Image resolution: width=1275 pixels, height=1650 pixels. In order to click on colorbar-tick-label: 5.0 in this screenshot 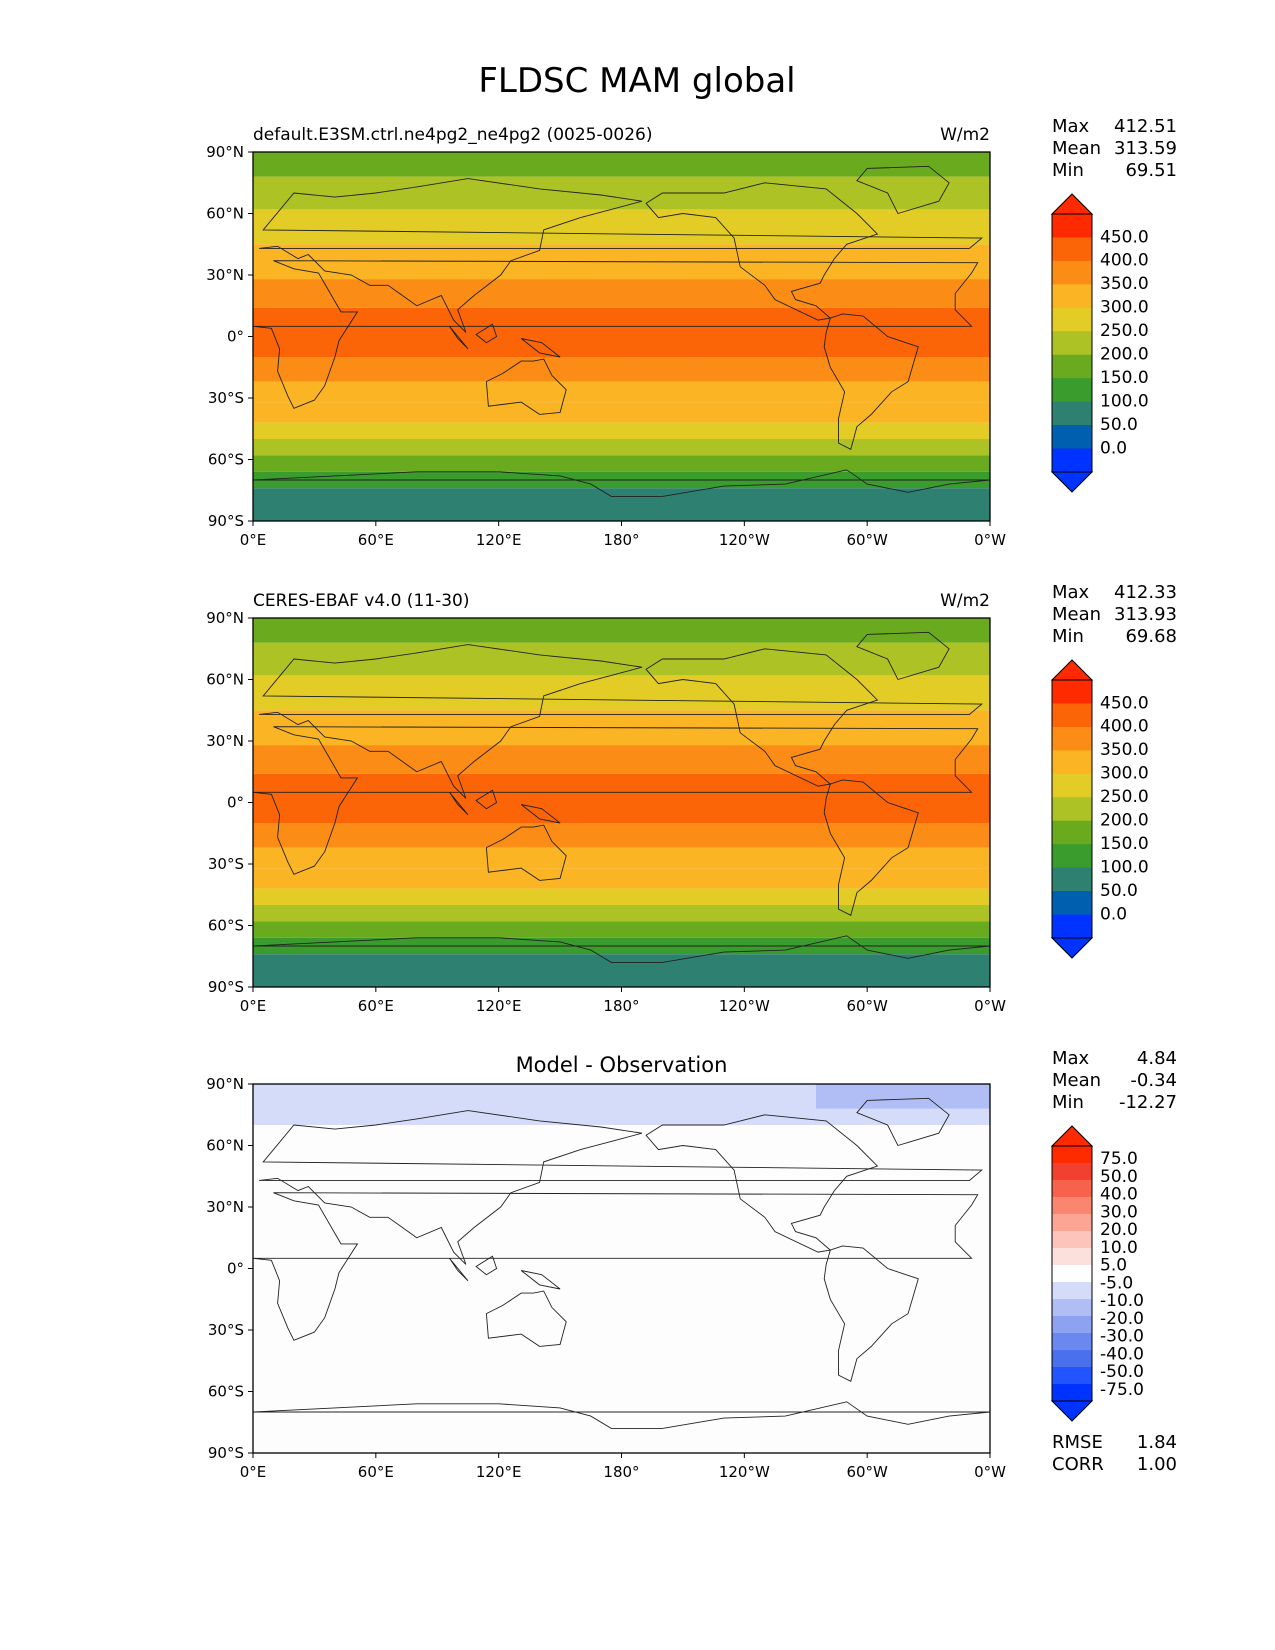, I will do `click(1113, 1266)`.